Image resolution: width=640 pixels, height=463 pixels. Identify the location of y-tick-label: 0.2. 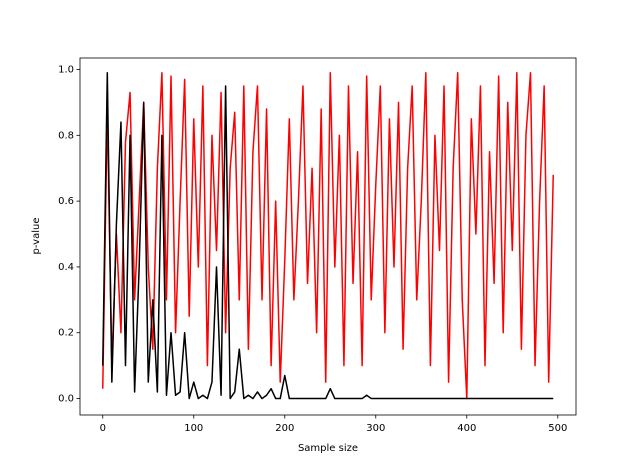
(66, 333).